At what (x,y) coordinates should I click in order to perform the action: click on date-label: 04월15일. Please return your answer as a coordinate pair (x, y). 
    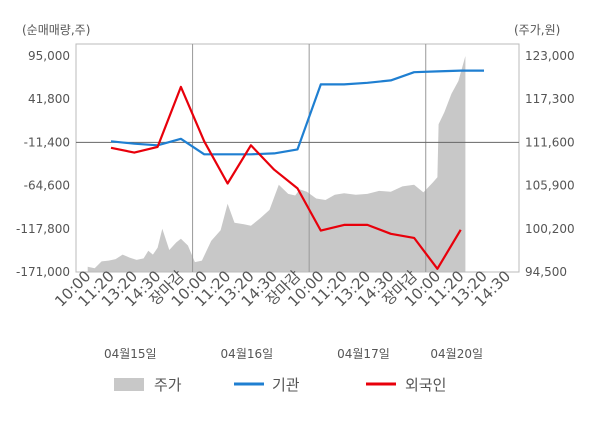
    Looking at the image, I should click on (130, 354).